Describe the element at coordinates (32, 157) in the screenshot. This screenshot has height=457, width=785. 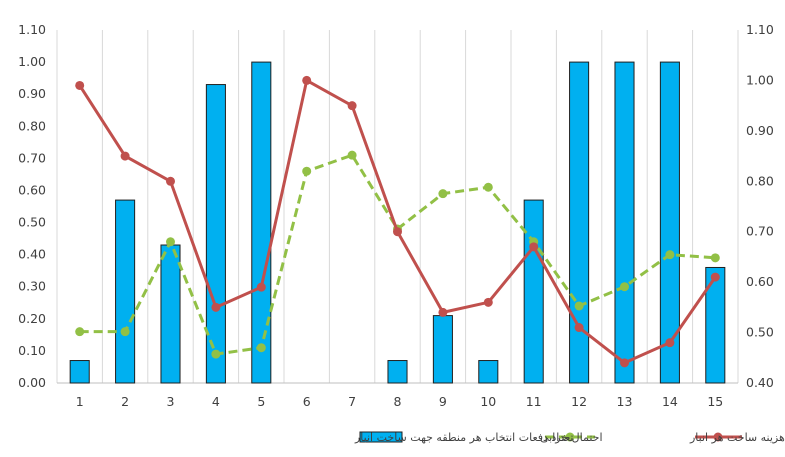
I see `left-tick-label: 0.70` at that location.